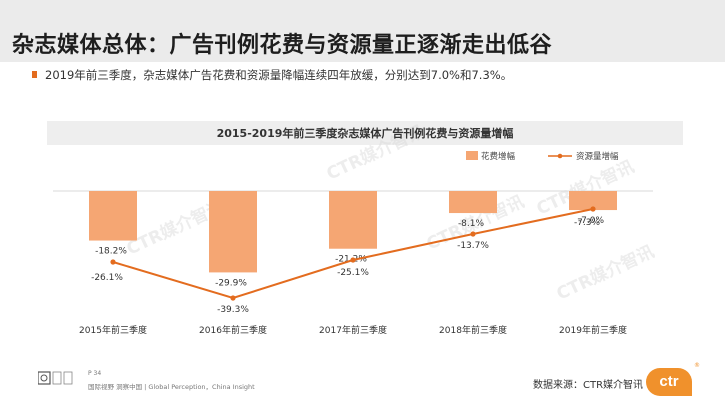 Image resolution: width=725 pixels, height=412 pixels. Describe the element at coordinates (498, 156) in the screenshot. I see `legend-label-bar: 花费增幅` at that location.